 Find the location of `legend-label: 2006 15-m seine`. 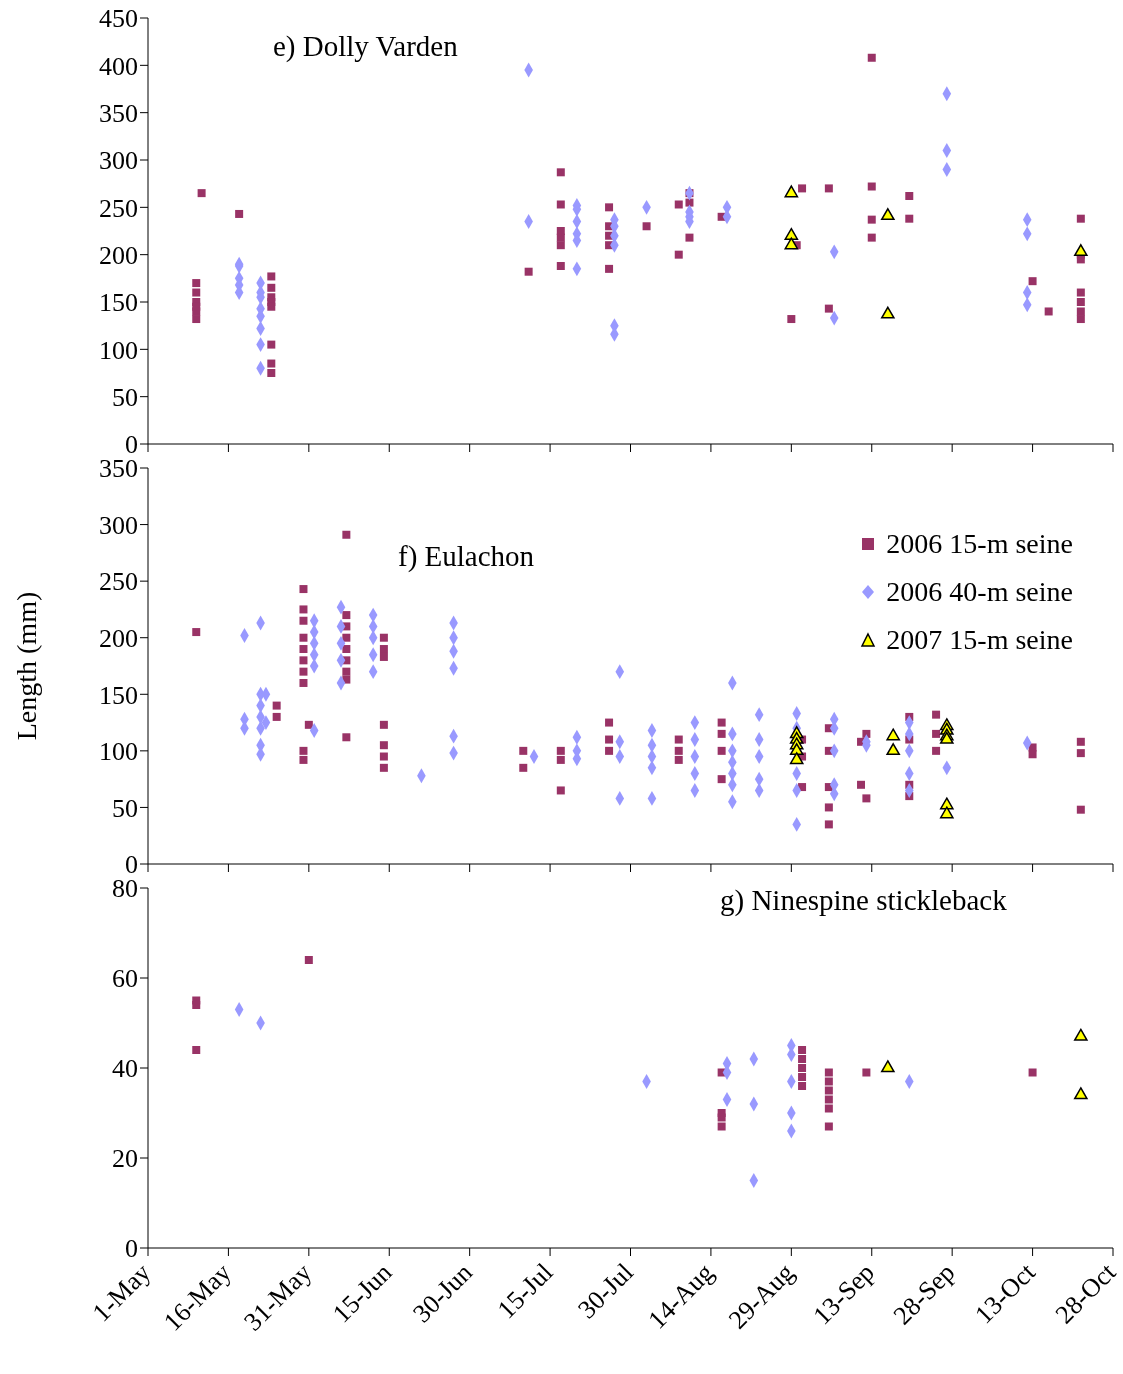

legend-label: 2006 15-m seine is located at coordinates (979, 544).